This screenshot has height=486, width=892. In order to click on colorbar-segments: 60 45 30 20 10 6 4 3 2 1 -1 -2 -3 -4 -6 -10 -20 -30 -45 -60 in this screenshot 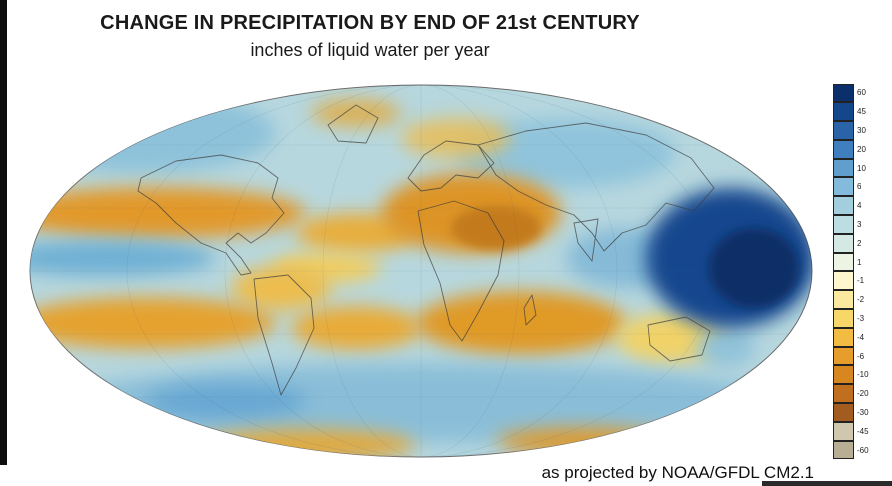, I will do `click(851, 271)`.